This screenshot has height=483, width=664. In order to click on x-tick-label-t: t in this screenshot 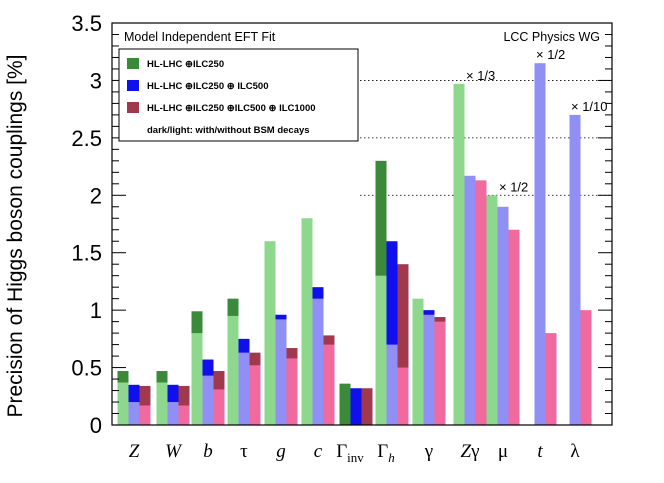, I will do `click(540, 451)`.